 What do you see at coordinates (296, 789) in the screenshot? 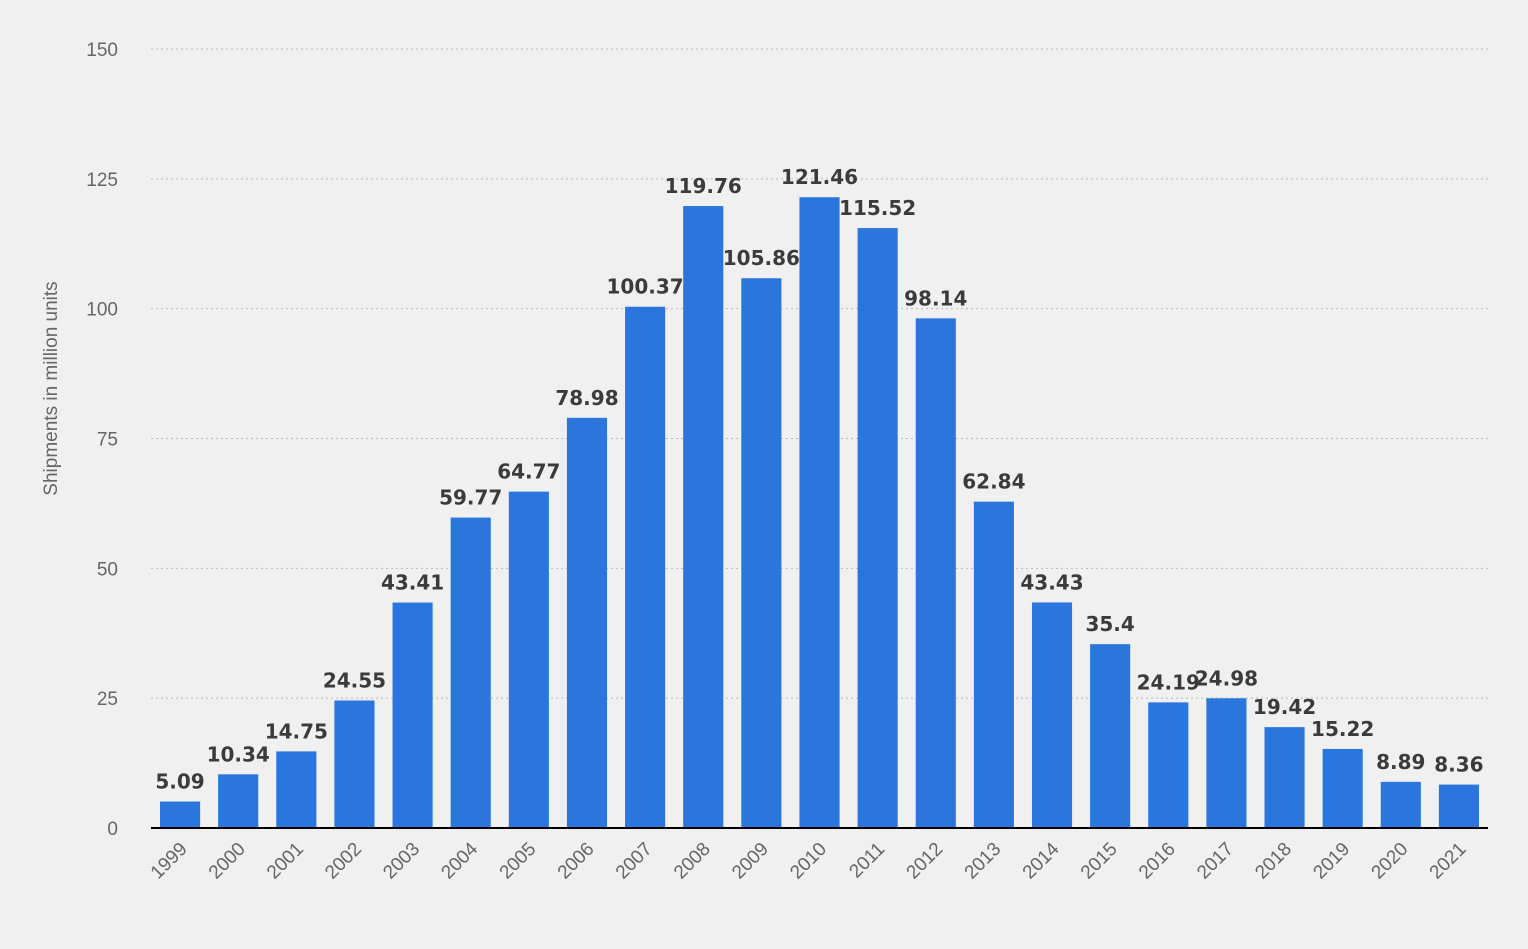
I see `bar-2001` at bounding box center [296, 789].